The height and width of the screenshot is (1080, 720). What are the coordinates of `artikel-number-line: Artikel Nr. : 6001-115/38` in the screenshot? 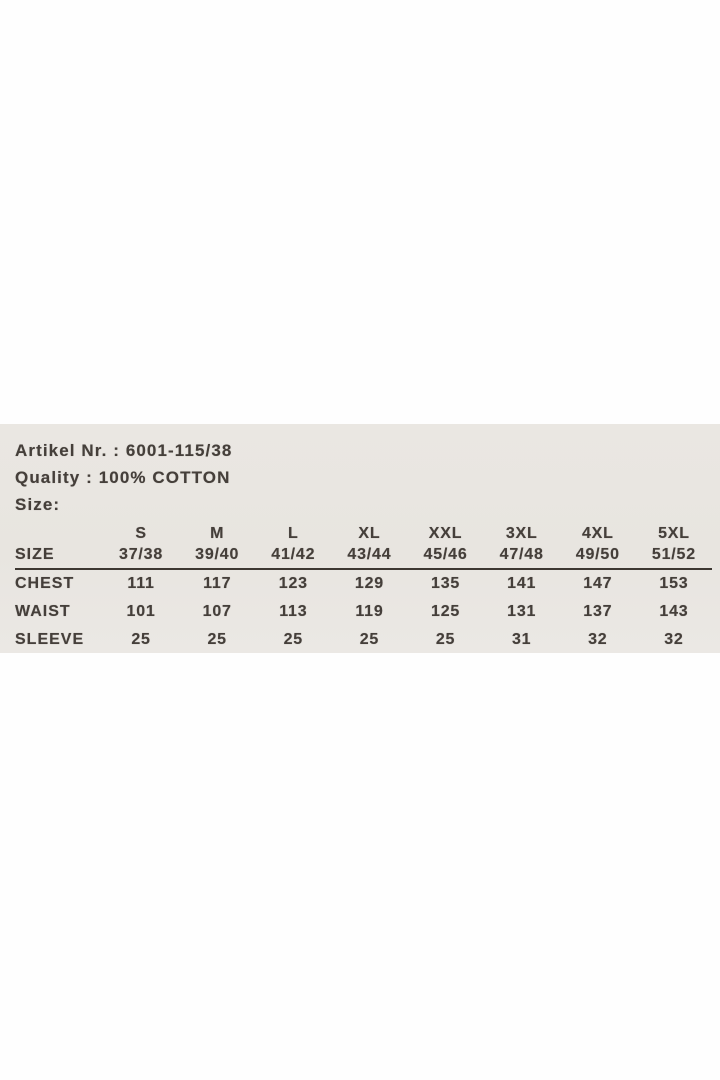 It's located at (124, 450).